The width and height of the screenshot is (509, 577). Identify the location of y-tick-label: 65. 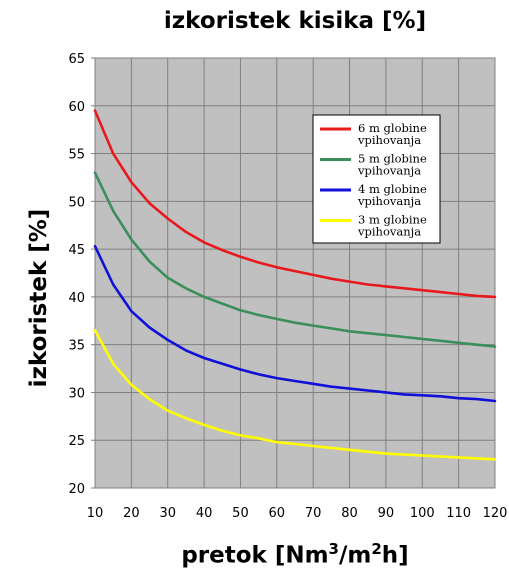
(76, 59).